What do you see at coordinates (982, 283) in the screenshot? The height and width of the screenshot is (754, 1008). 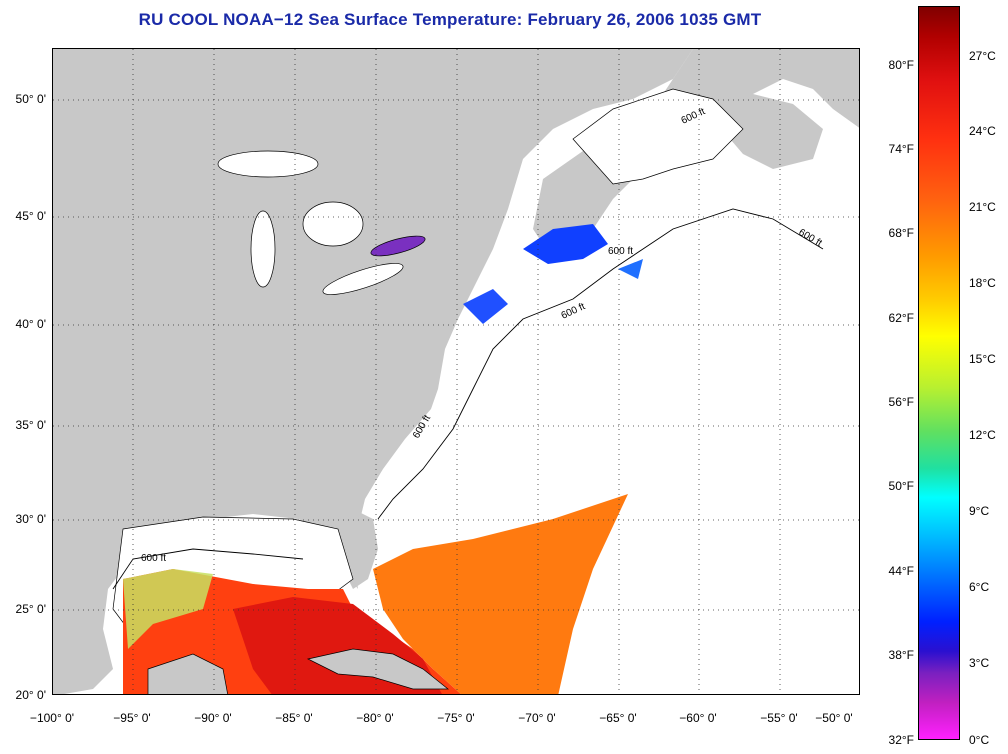 I see `colorbar-c-label: 18°C` at bounding box center [982, 283].